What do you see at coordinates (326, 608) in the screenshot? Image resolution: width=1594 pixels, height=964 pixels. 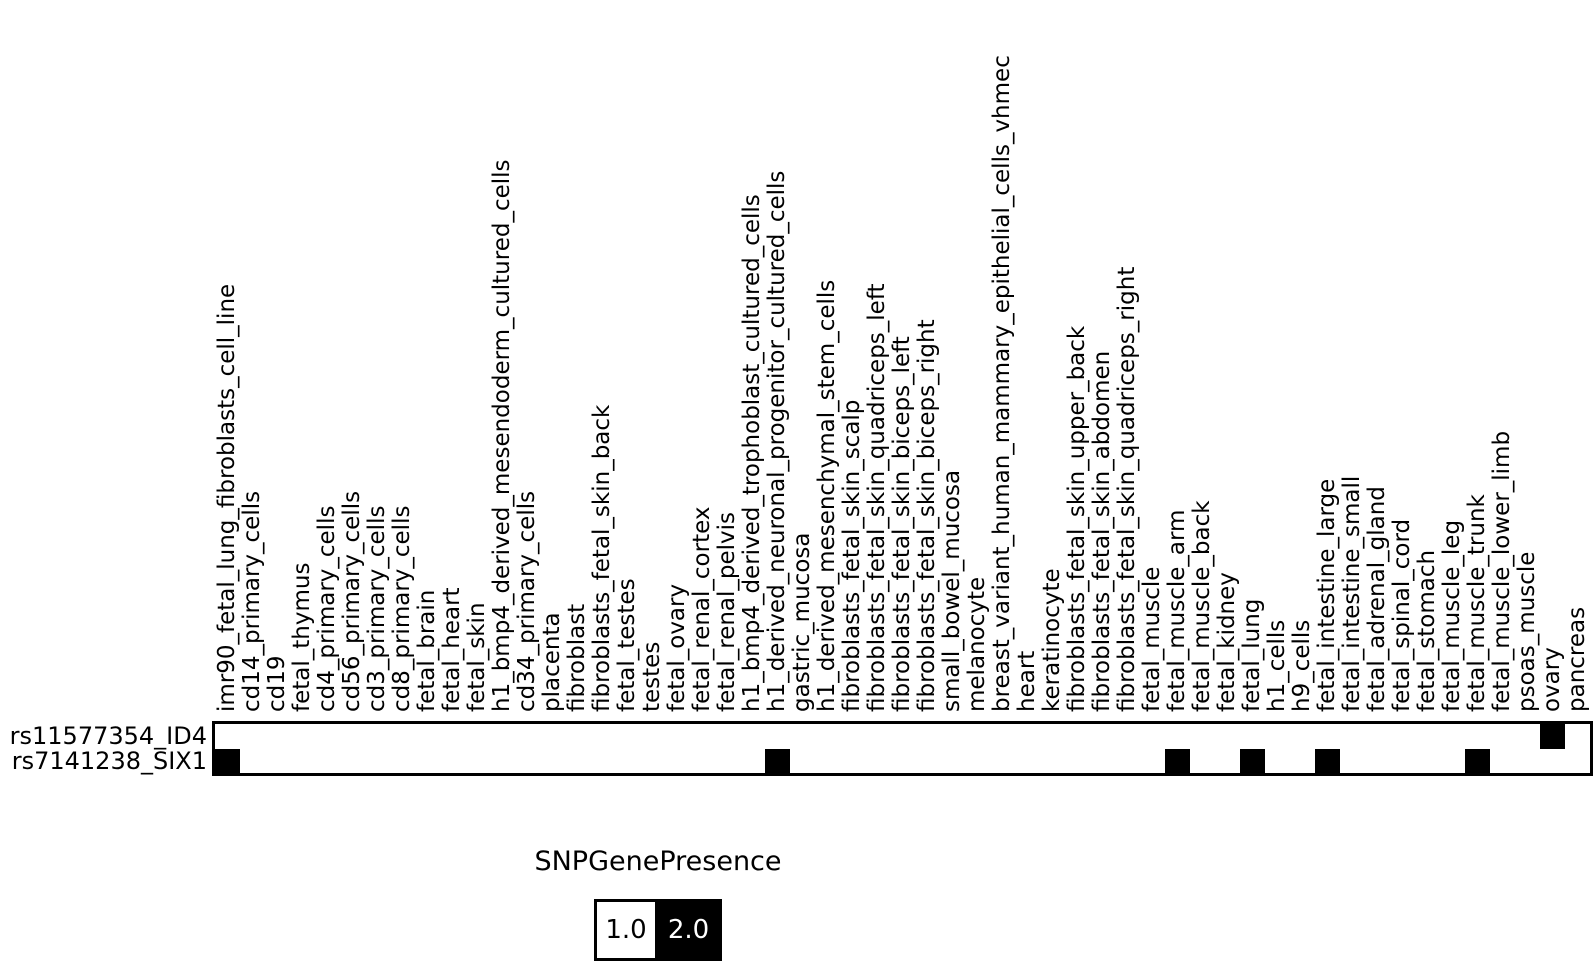 I see `column-label: cd4_primary_cells` at bounding box center [326, 608].